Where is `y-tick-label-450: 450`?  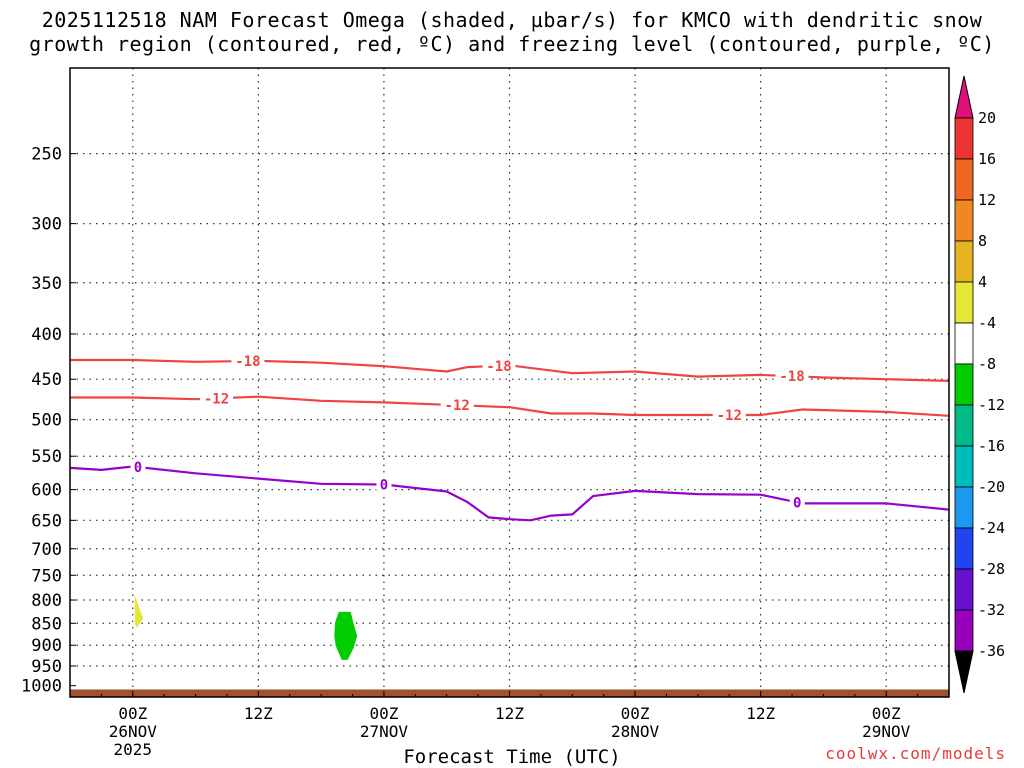
y-tick-label-450: 450 is located at coordinates (46, 380).